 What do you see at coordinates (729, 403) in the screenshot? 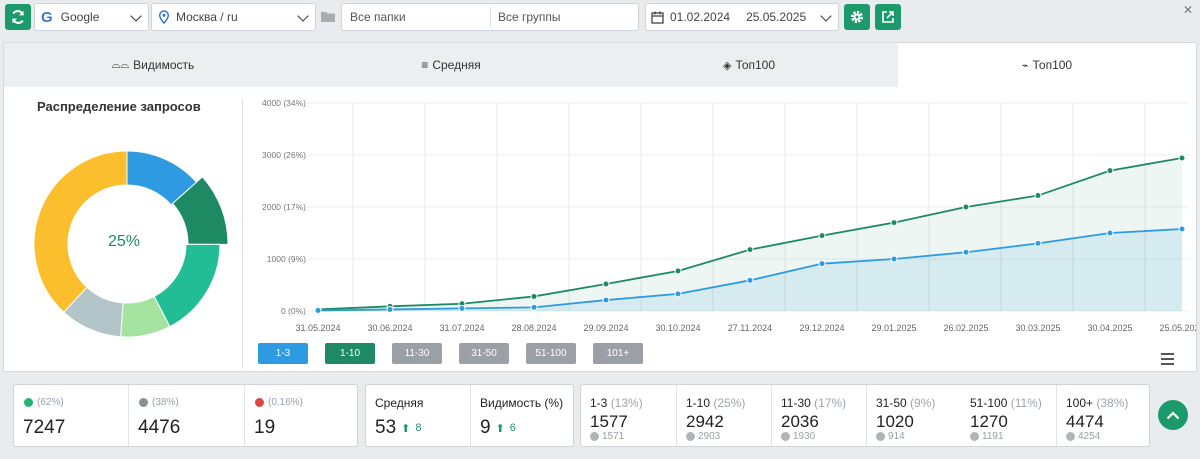
I see `range-pct: (25%)` at bounding box center [729, 403].